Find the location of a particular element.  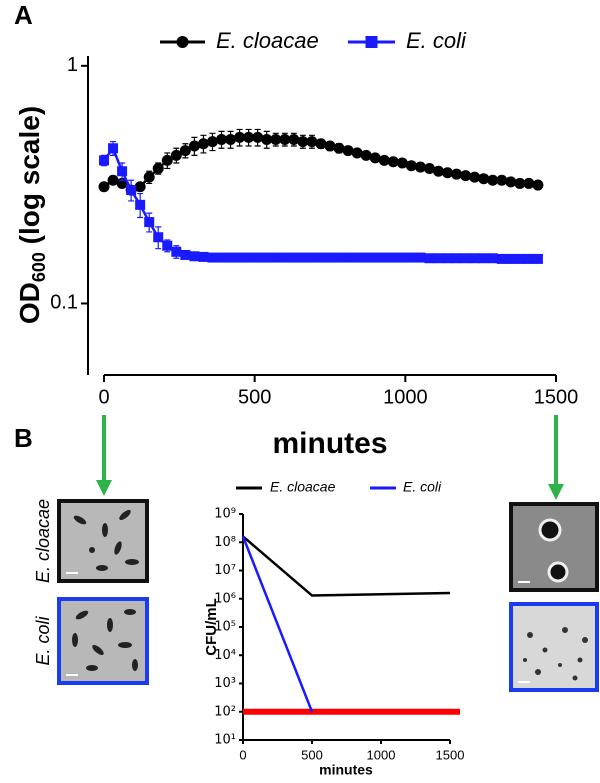

x-tick-label: 0 is located at coordinates (242, 754).